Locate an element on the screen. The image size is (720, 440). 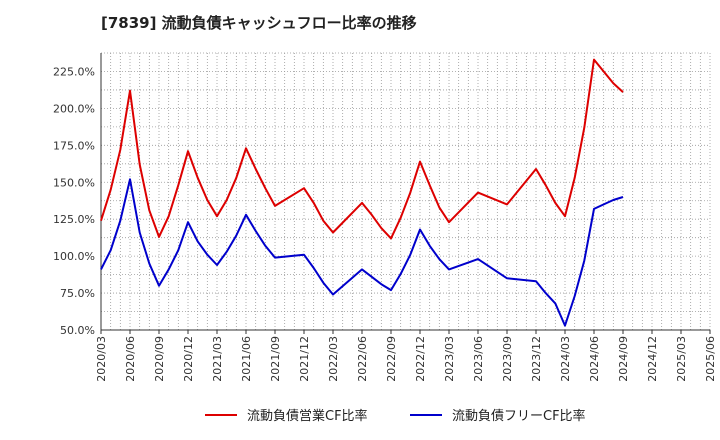
x-tick-label: 2022/03 is located at coordinates (333, 359).